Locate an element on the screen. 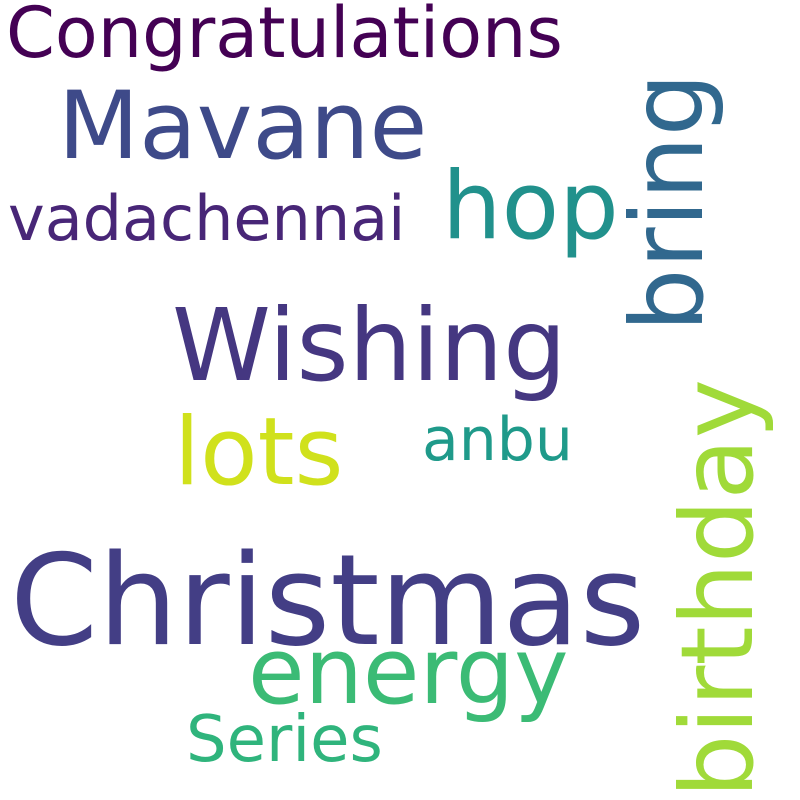 This screenshot has height=800, width=800. word-bring: bring is located at coordinates (667, 202).